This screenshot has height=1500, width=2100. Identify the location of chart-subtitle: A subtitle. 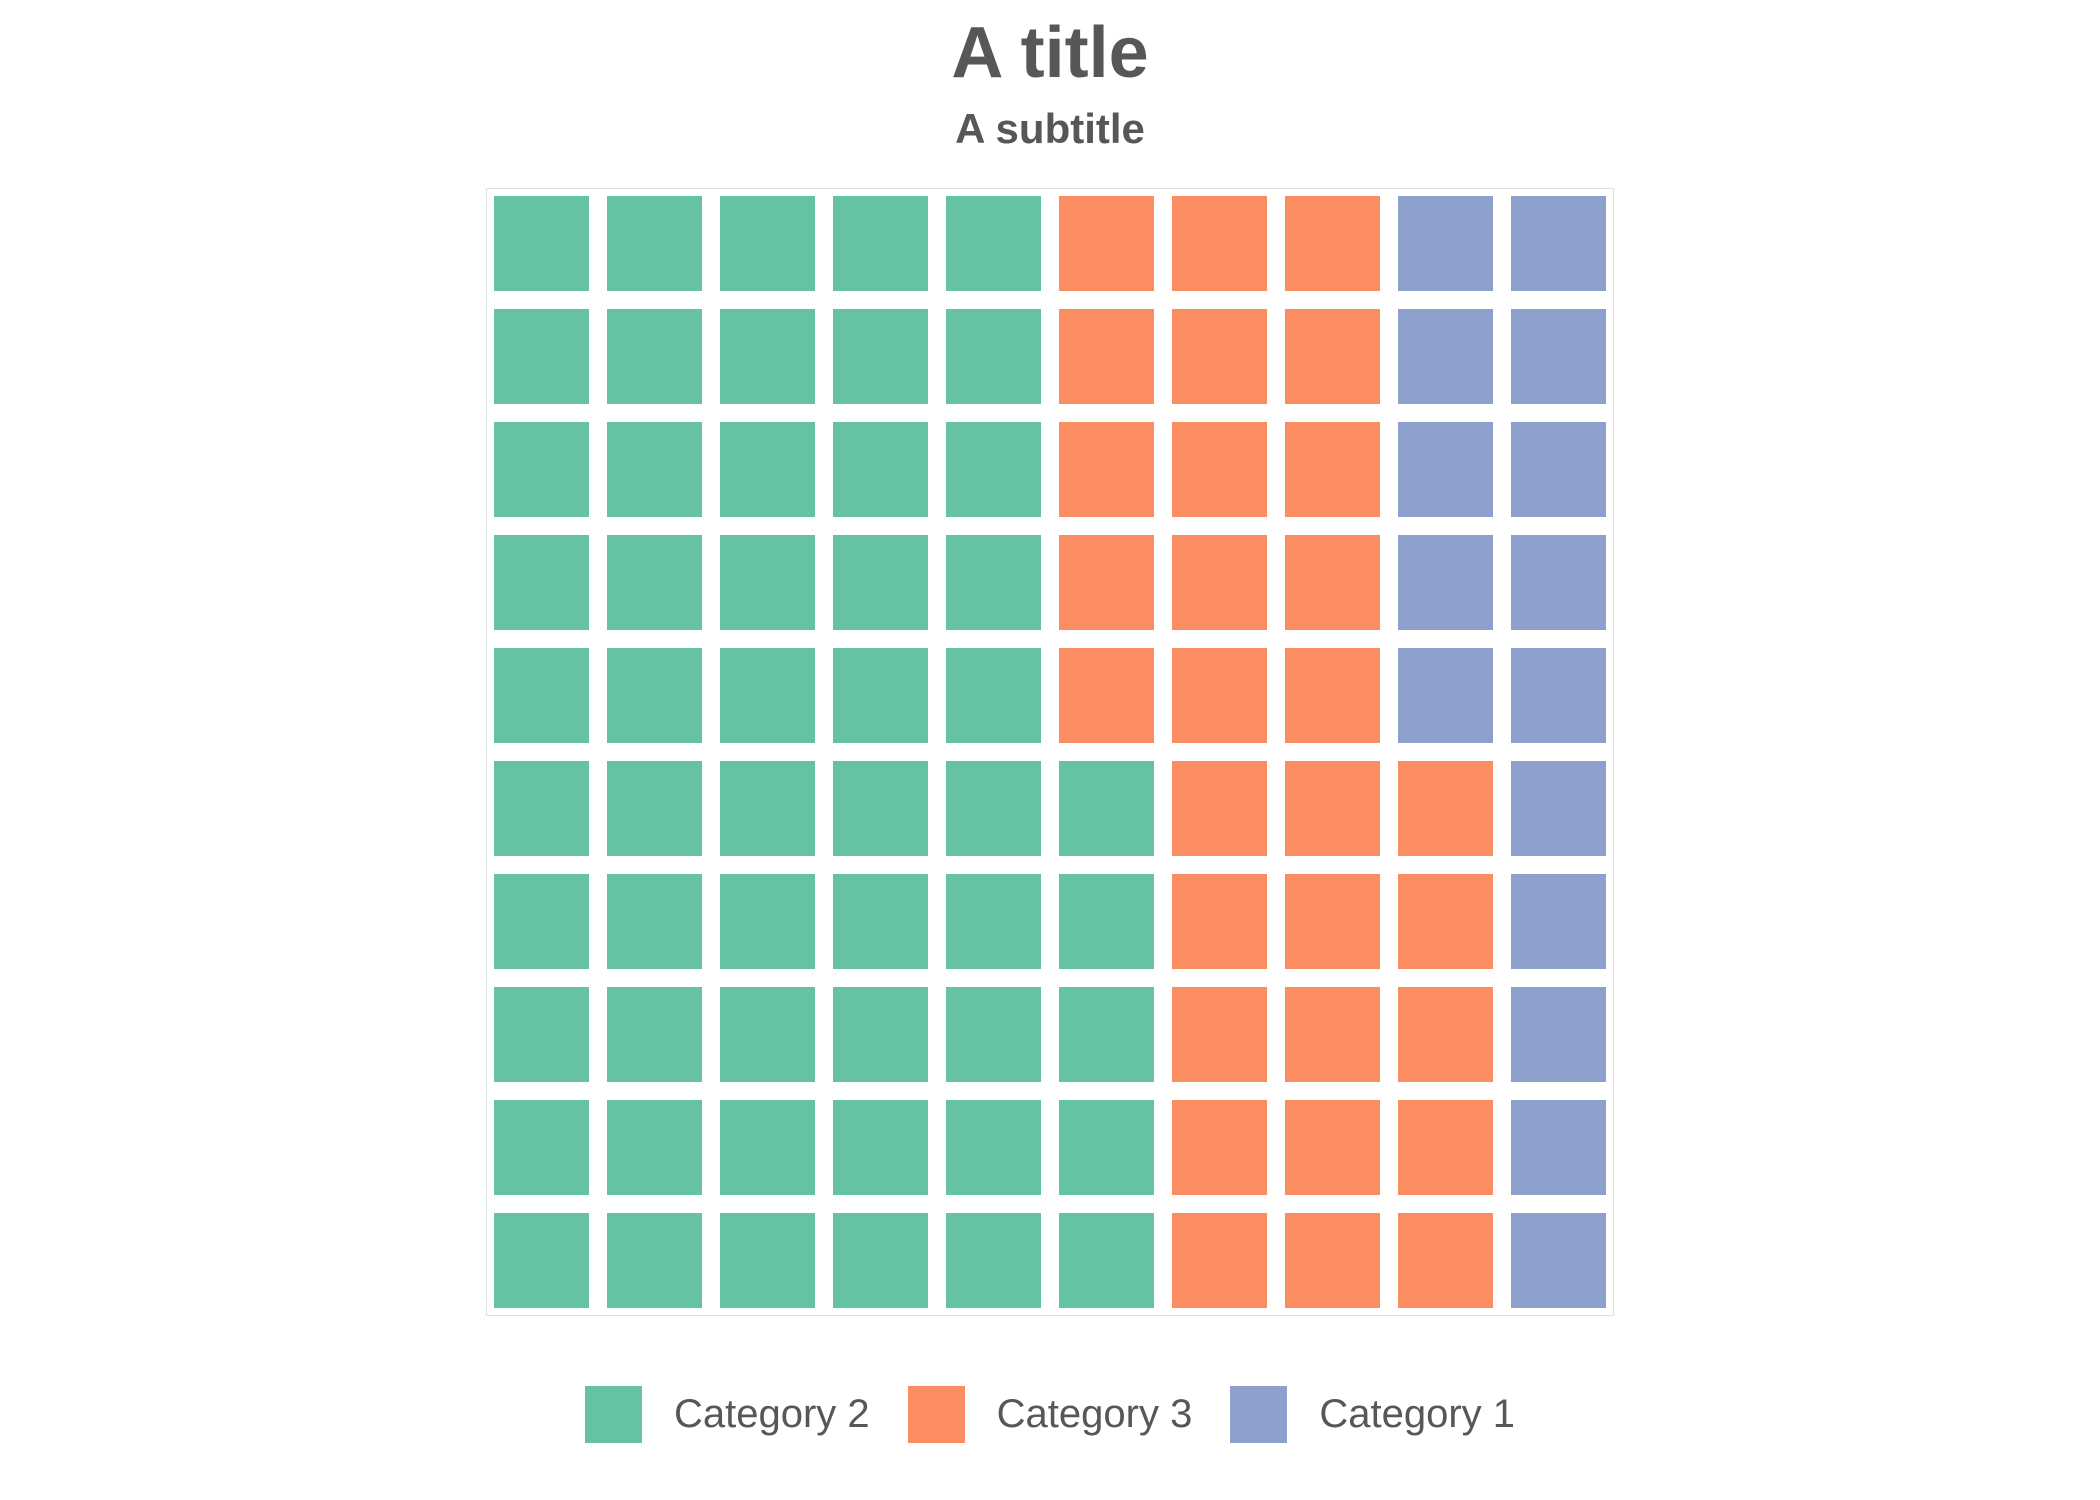
(1050, 128).